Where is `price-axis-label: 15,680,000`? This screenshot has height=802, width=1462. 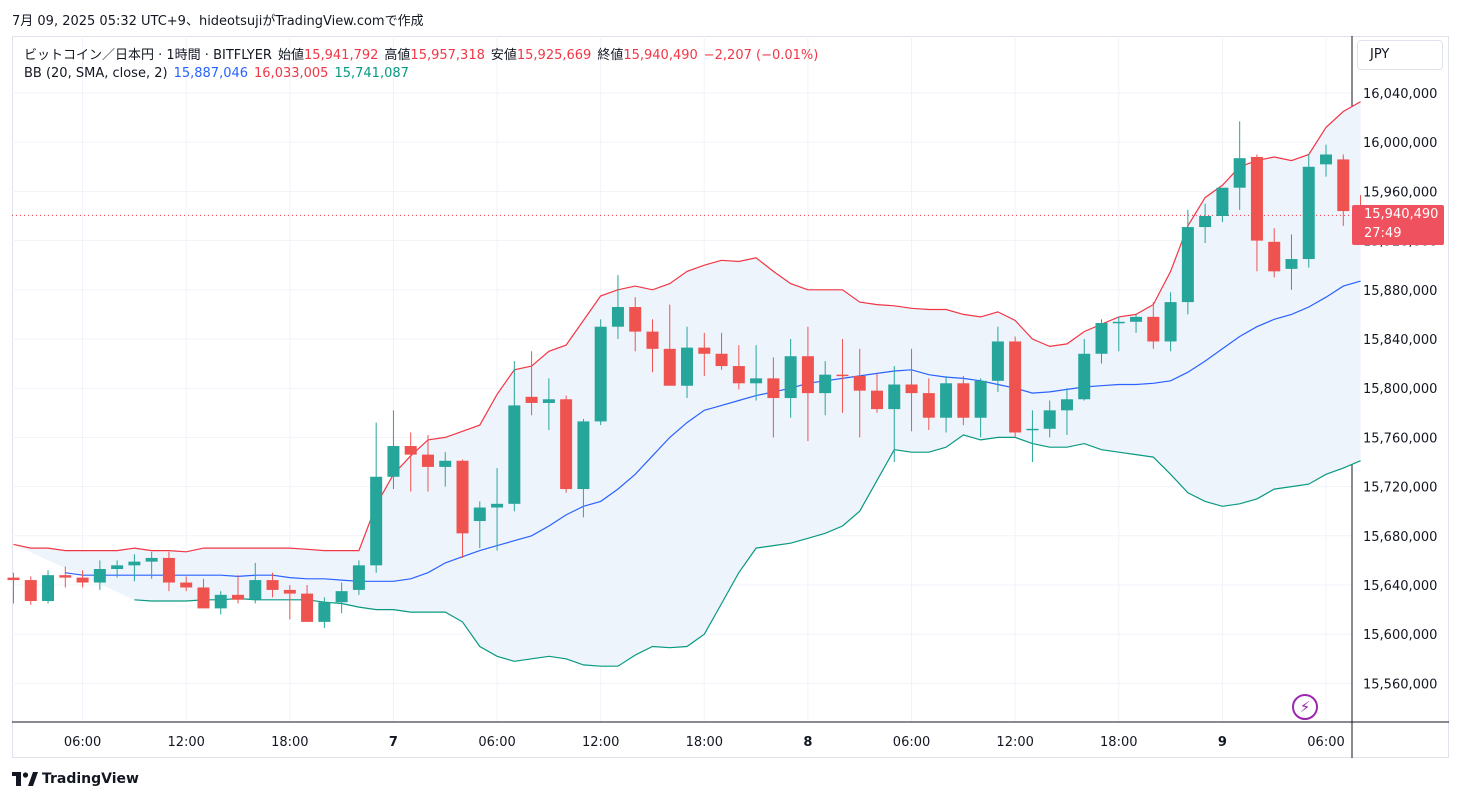 price-axis-label: 15,680,000 is located at coordinates (1400, 537).